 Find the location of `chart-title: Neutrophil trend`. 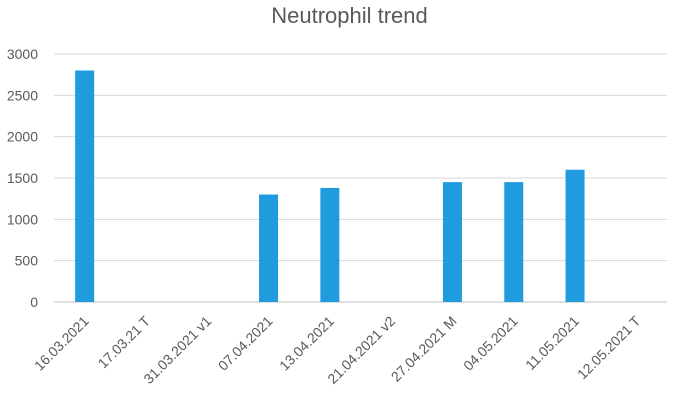

chart-title: Neutrophil trend is located at coordinates (349, 15).